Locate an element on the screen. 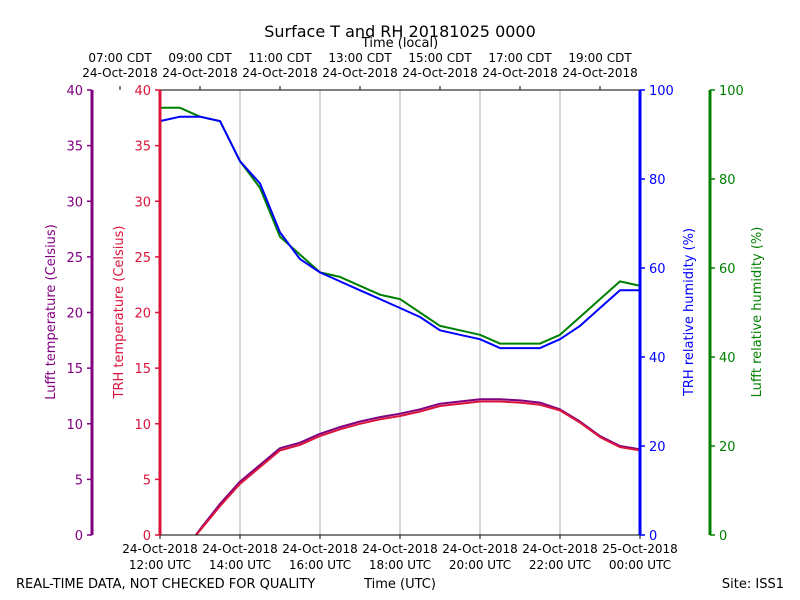 This screenshot has height=600, width=800. x-tick-label-time: 18:00 UTC is located at coordinates (400, 565).